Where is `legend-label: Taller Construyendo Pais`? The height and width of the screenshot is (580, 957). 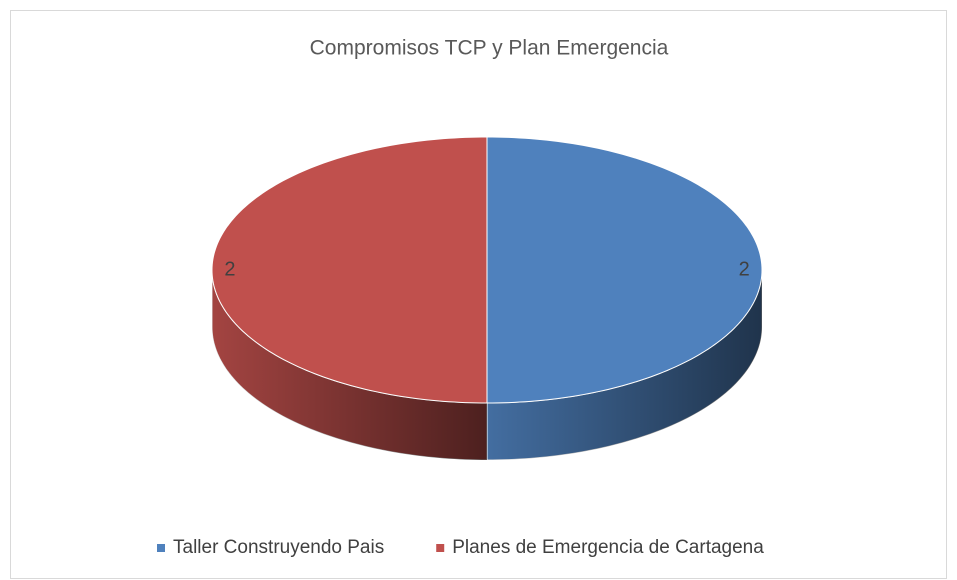 legend-label: Taller Construyendo Pais is located at coordinates (278, 547).